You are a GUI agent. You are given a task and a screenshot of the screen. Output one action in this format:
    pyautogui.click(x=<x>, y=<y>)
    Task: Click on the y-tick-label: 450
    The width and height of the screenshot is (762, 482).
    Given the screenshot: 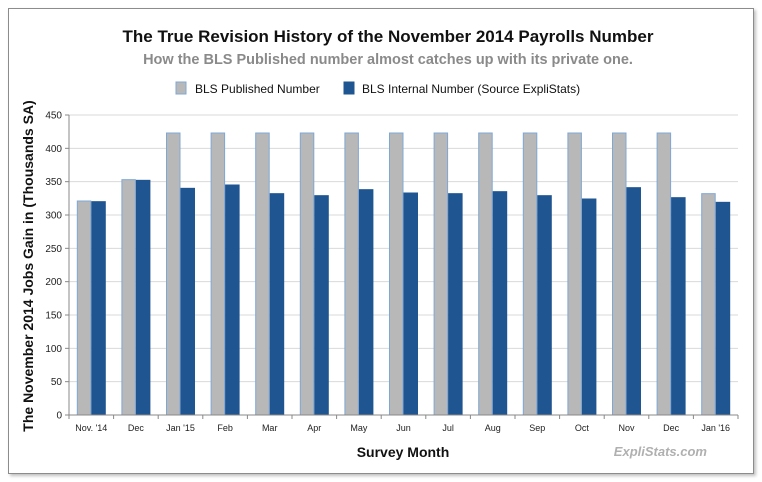 What is the action you would take?
    pyautogui.click(x=53, y=116)
    